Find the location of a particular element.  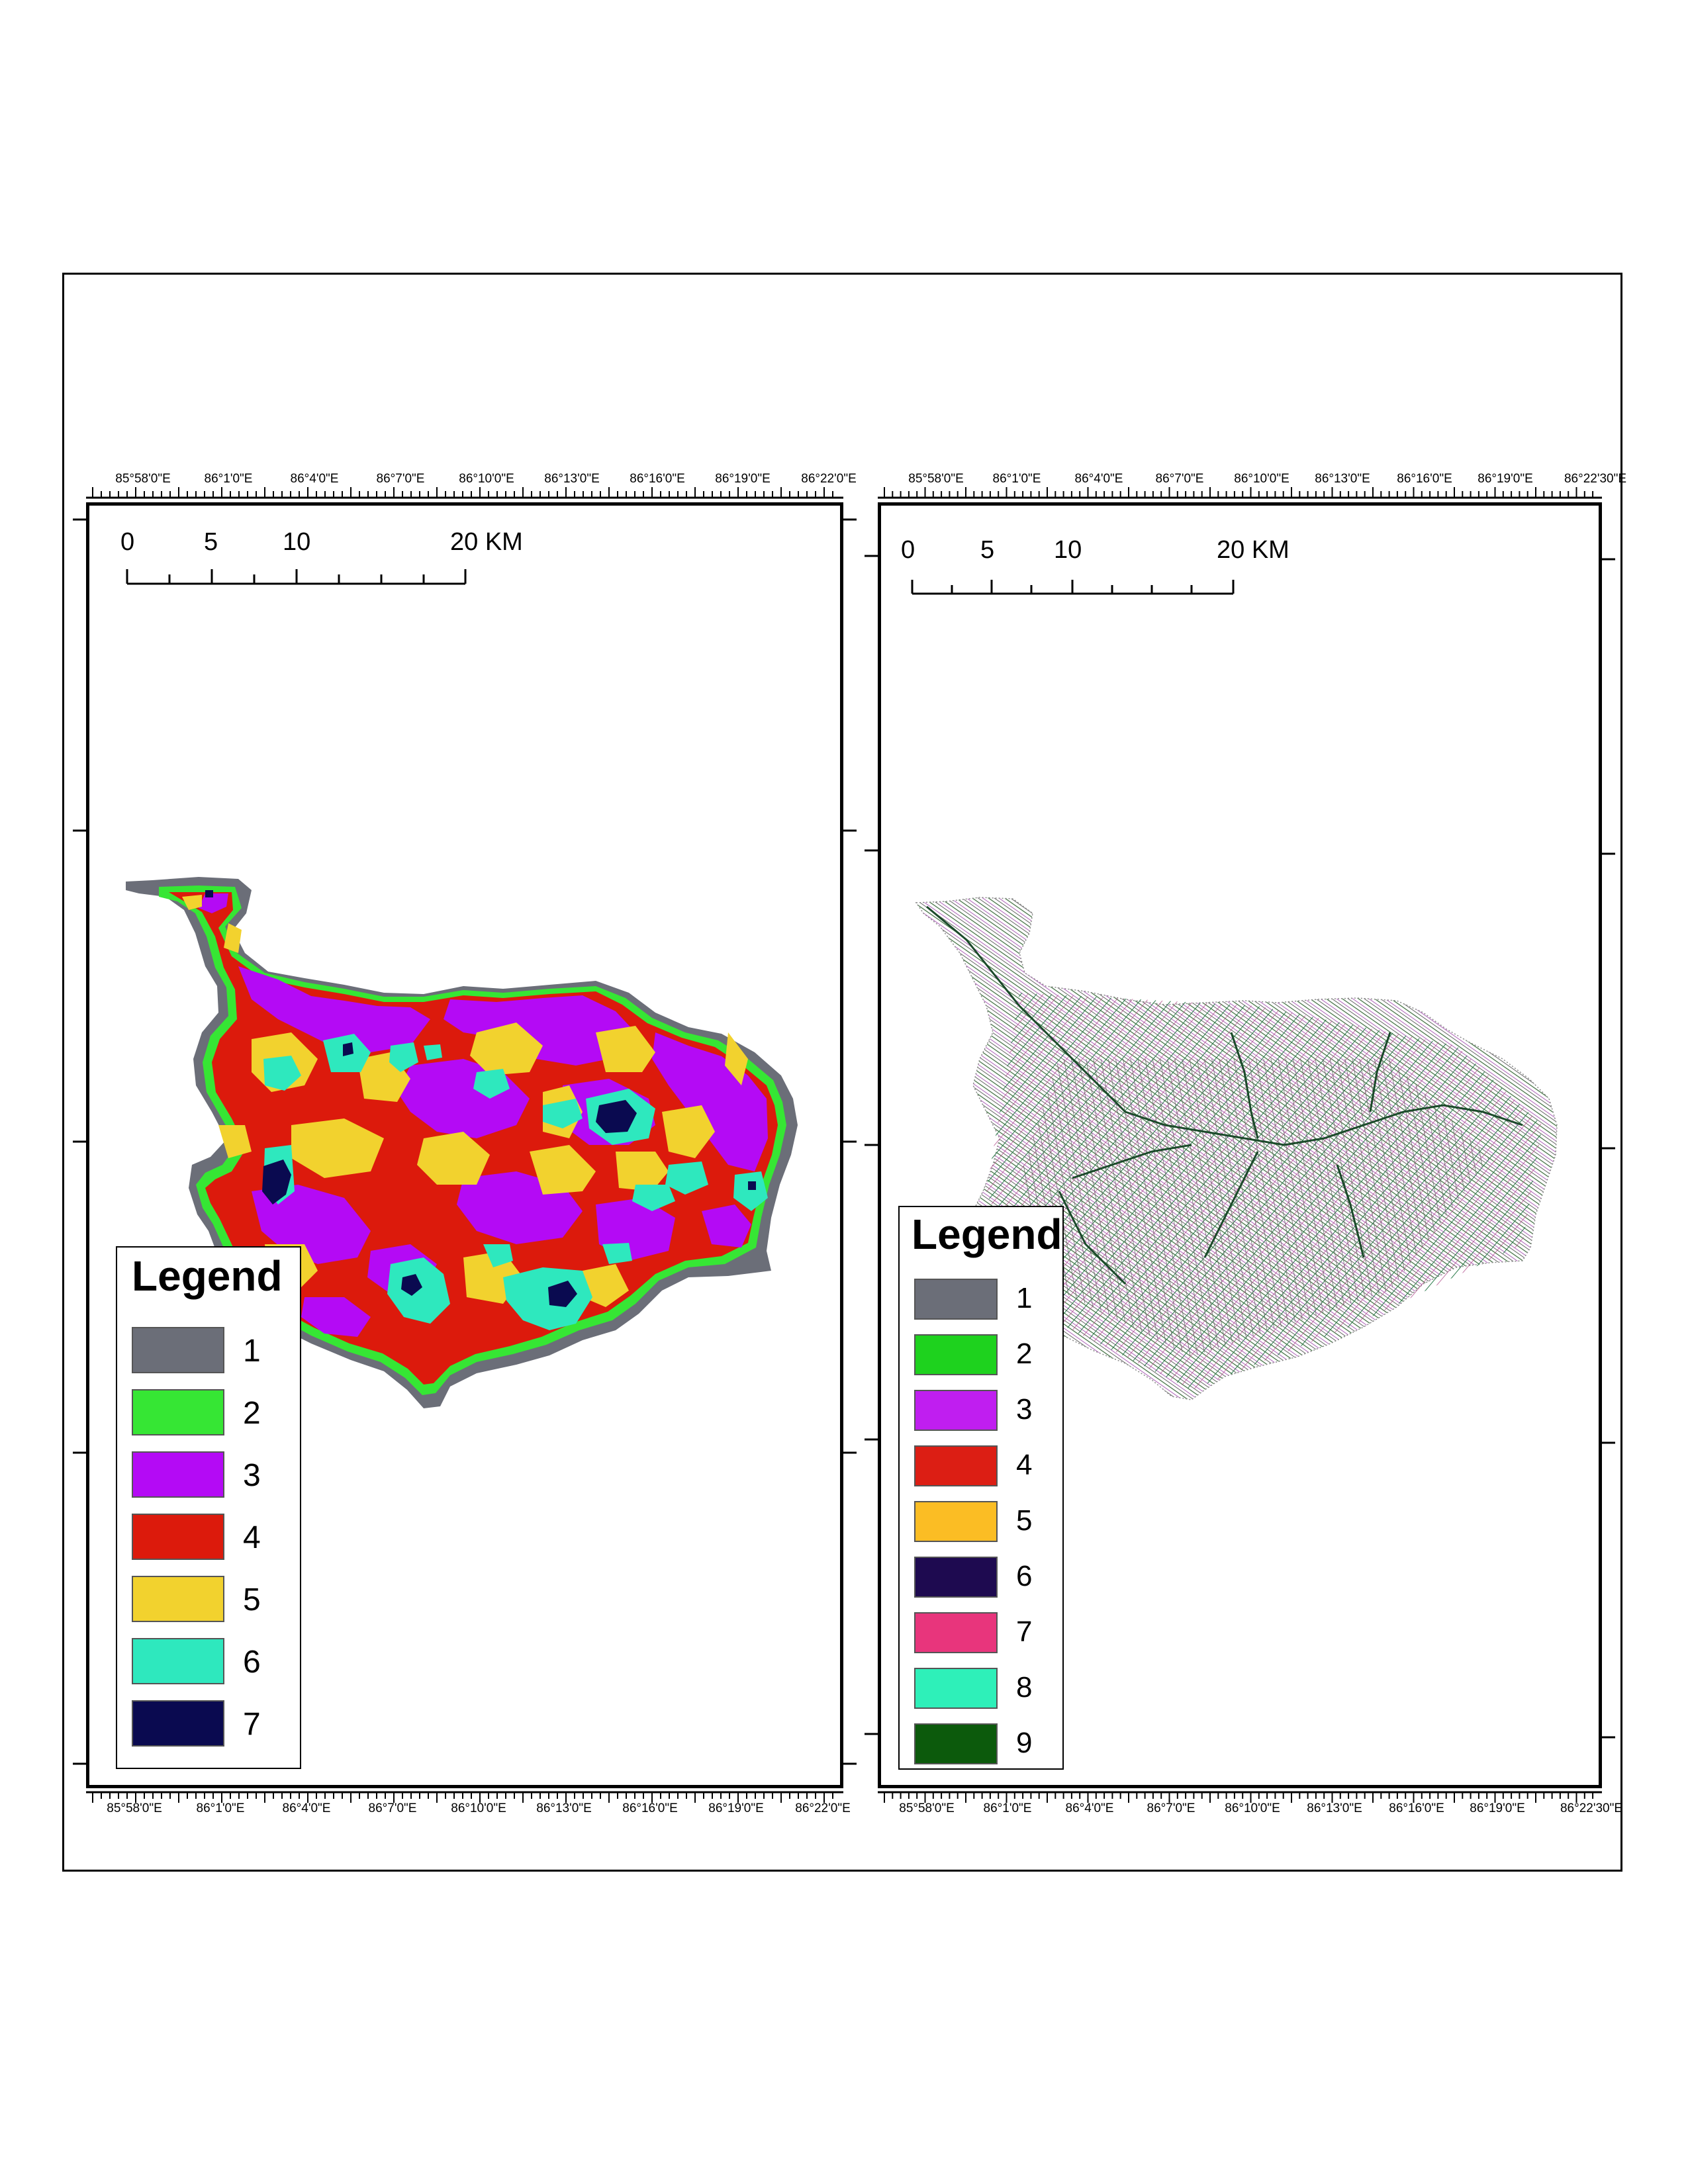

right-legend-item-8: 8 is located at coordinates (975, 1691).